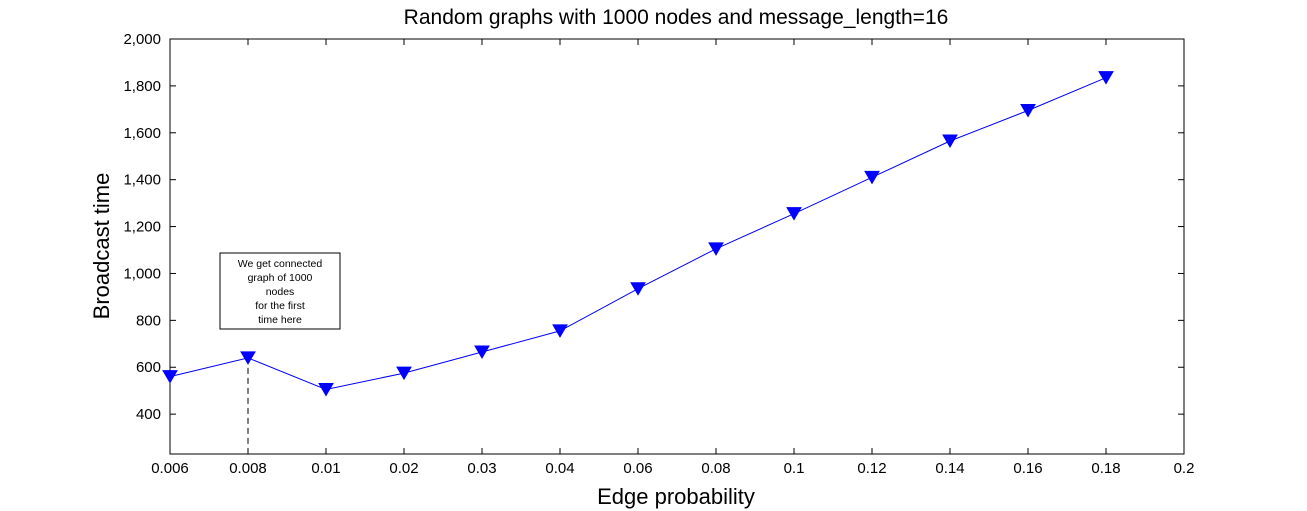  Describe the element at coordinates (142, 39) in the screenshot. I see `y-tick-label: 2,000` at that location.